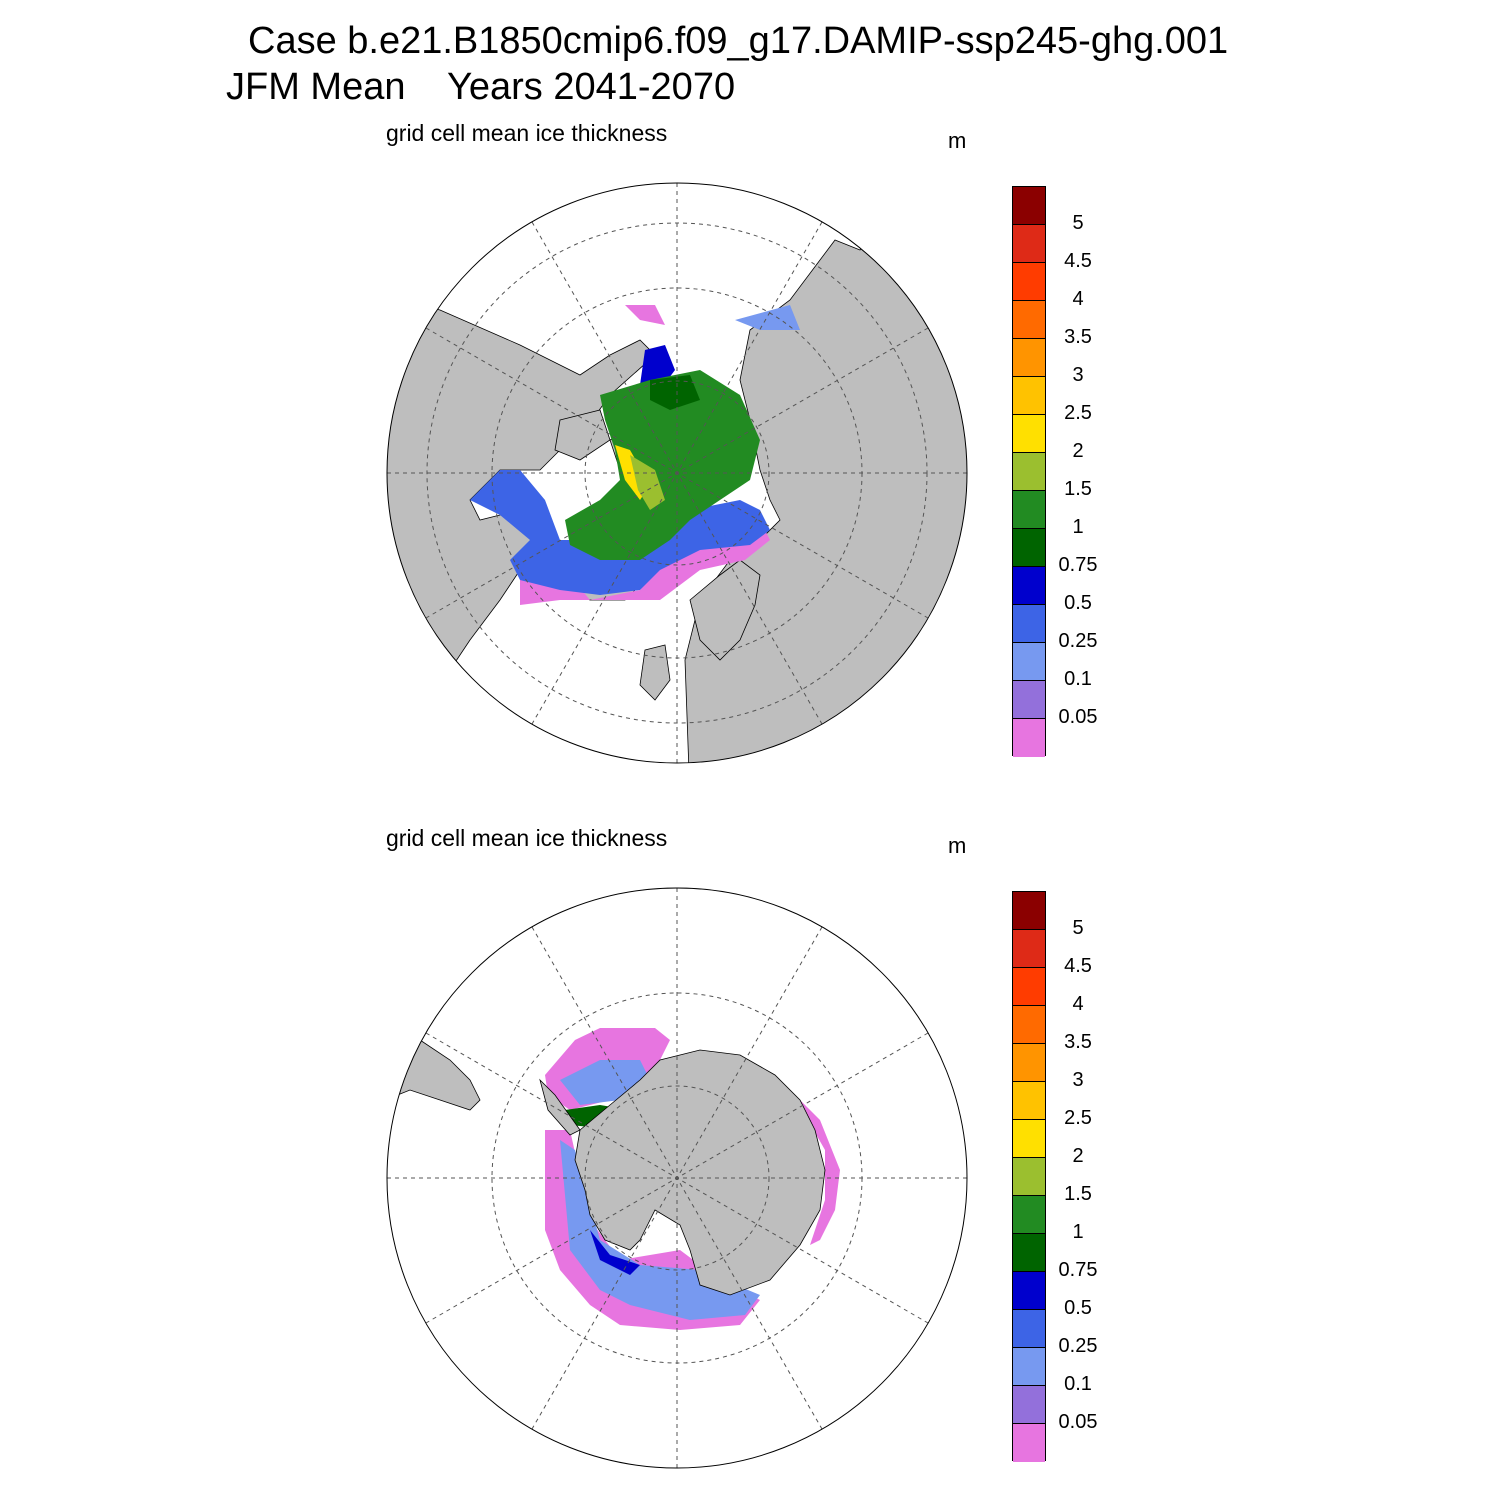  What do you see at coordinates (820, 1172) in the screenshot?
I see `sh-ice-east-fringe` at bounding box center [820, 1172].